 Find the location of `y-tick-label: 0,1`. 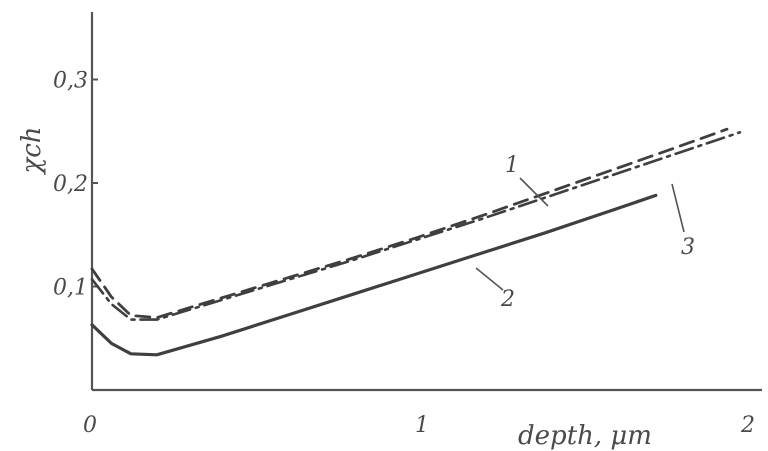

y-tick-label: 0,1 is located at coordinates (70, 288).